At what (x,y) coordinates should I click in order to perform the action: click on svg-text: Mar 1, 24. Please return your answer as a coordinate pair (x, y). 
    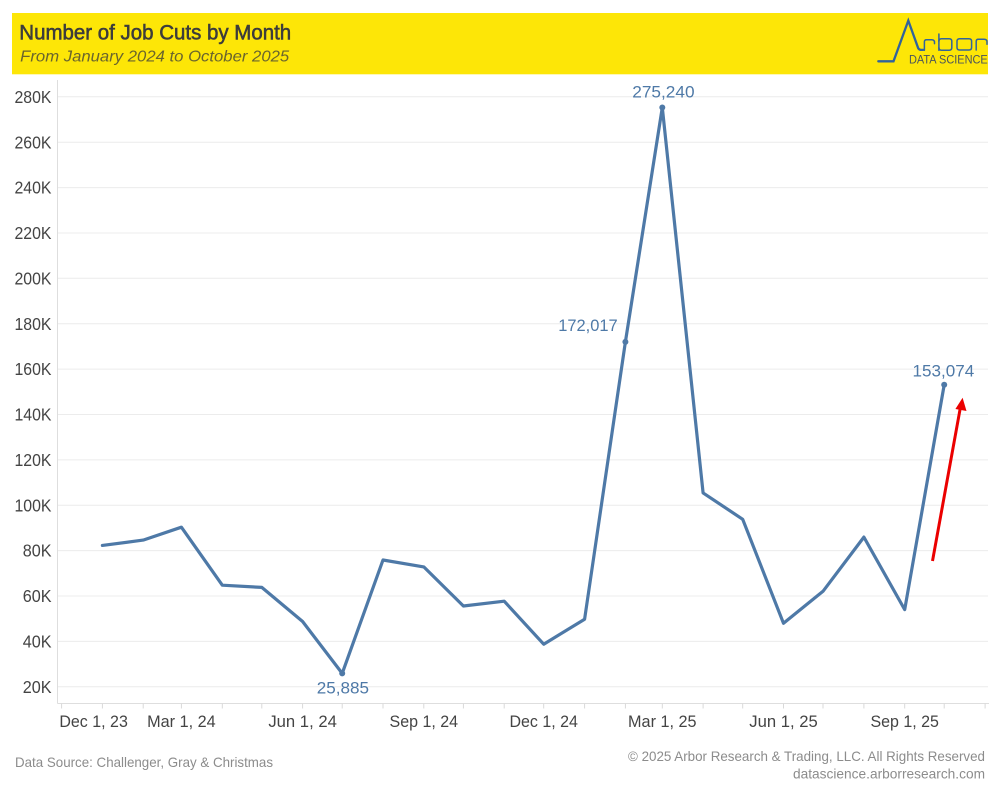
    Looking at the image, I should click on (181, 722).